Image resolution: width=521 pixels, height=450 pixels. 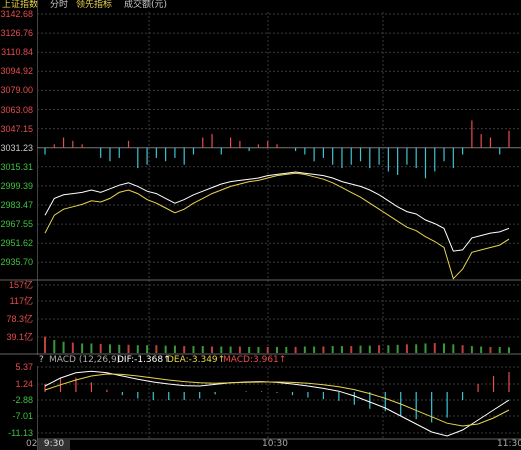 I want to click on price-axis-label: 3094.92, so click(x=16, y=71).